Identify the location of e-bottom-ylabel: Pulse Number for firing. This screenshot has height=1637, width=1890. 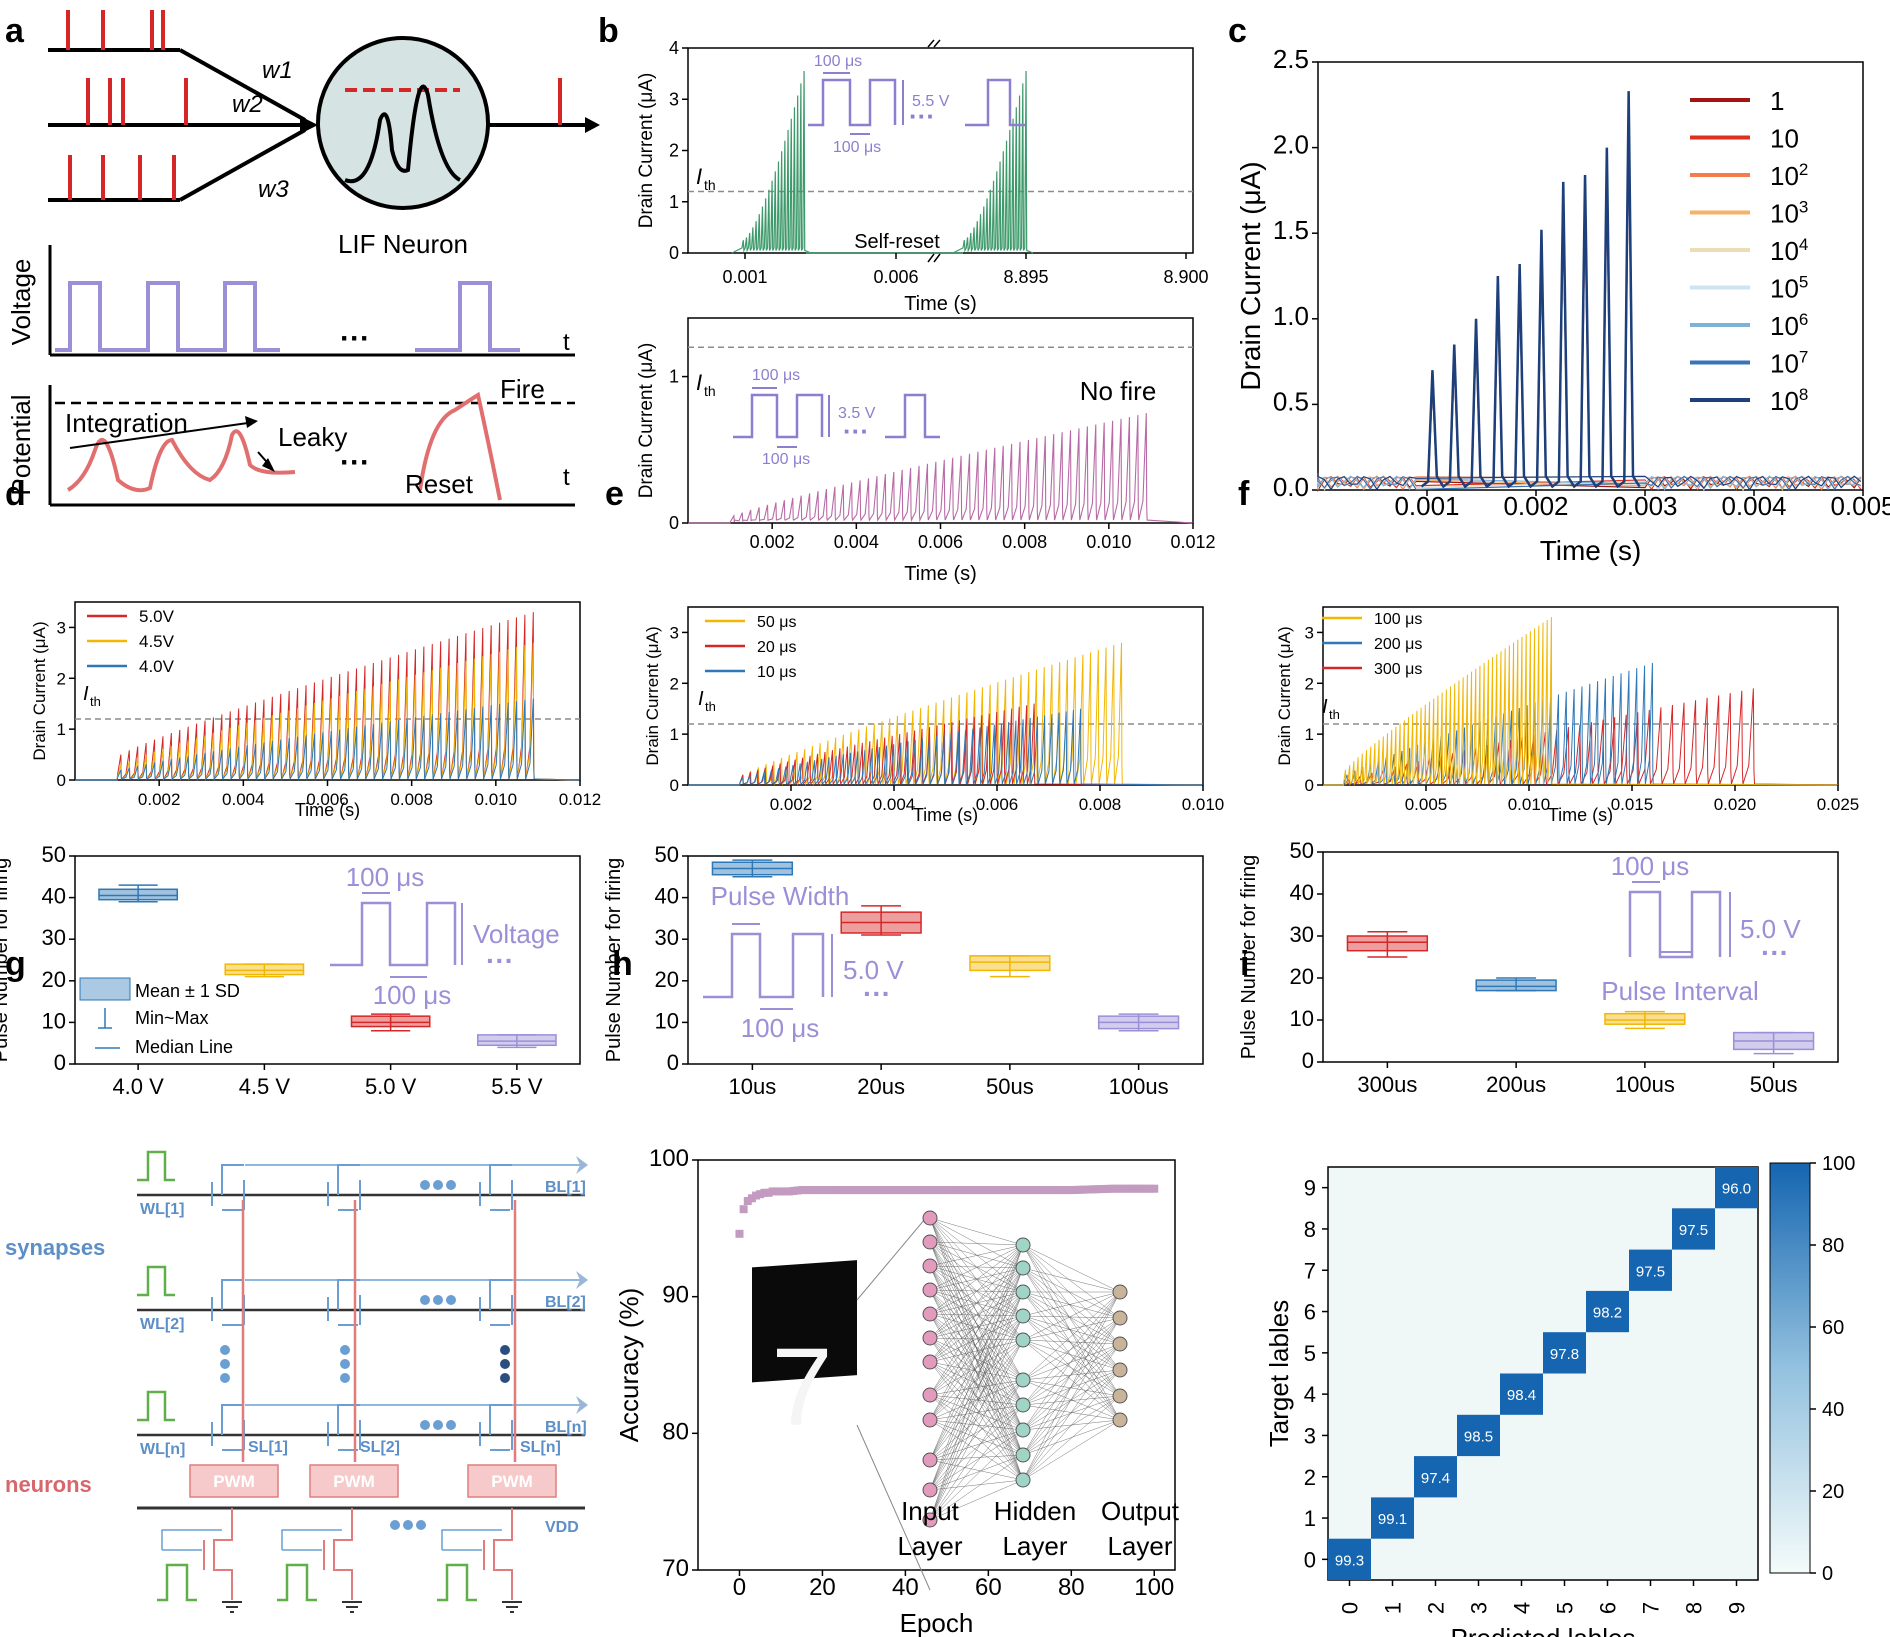
(614, 960).